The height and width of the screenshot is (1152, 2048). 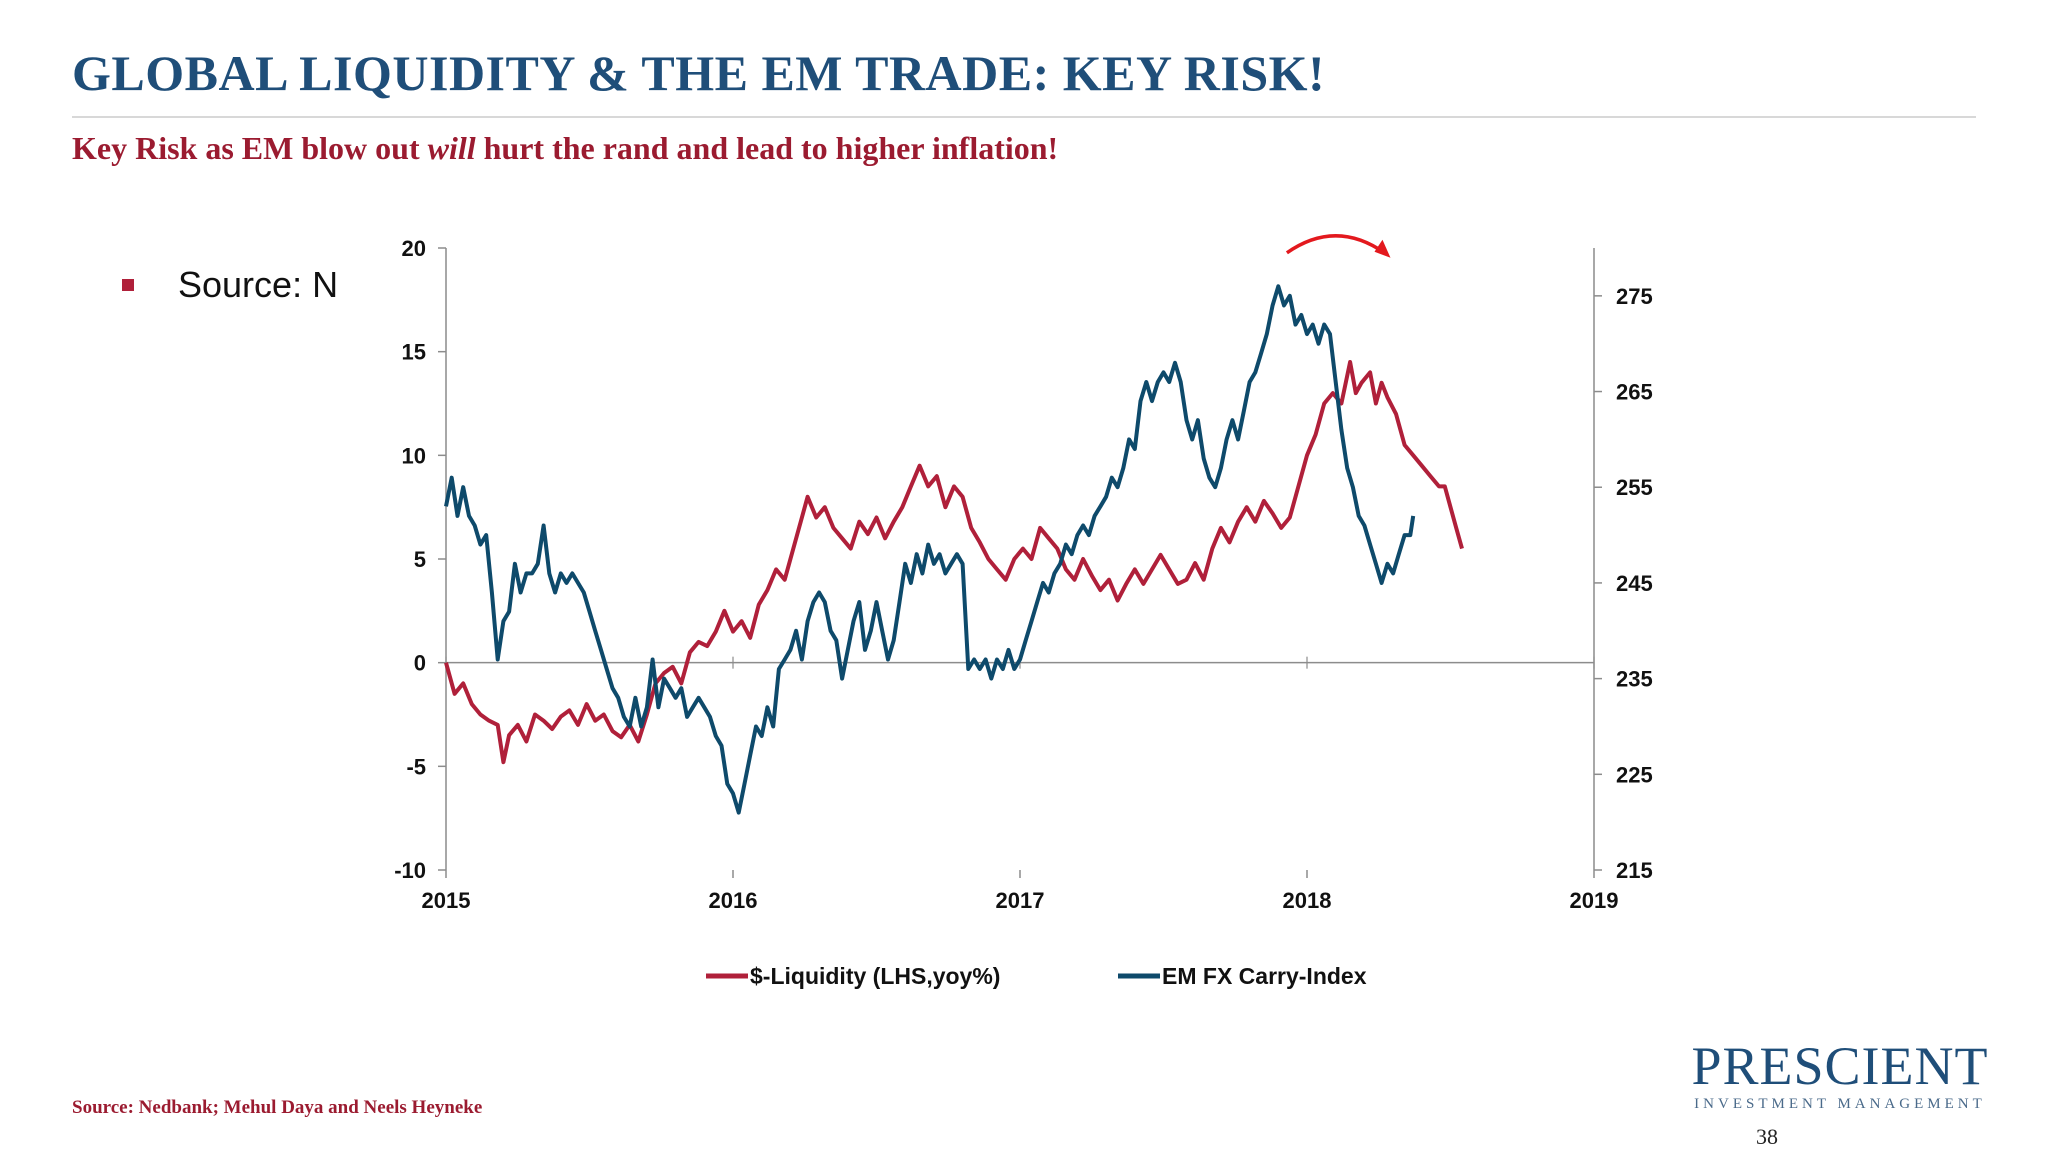 What do you see at coordinates (250, 148) in the screenshot?
I see `subtitle-text-start: Key Risk as EM blow out` at bounding box center [250, 148].